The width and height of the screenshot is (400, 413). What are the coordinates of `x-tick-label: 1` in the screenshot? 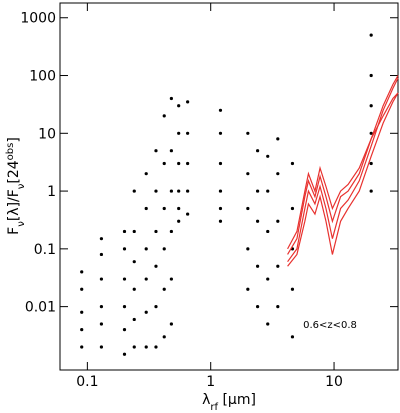 It's located at (210, 382).